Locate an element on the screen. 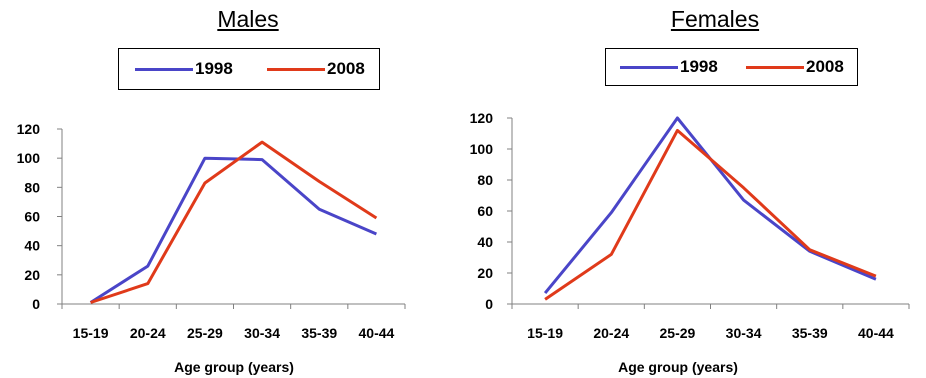 The width and height of the screenshot is (926, 378). series-line-1998 is located at coordinates (233, 230).